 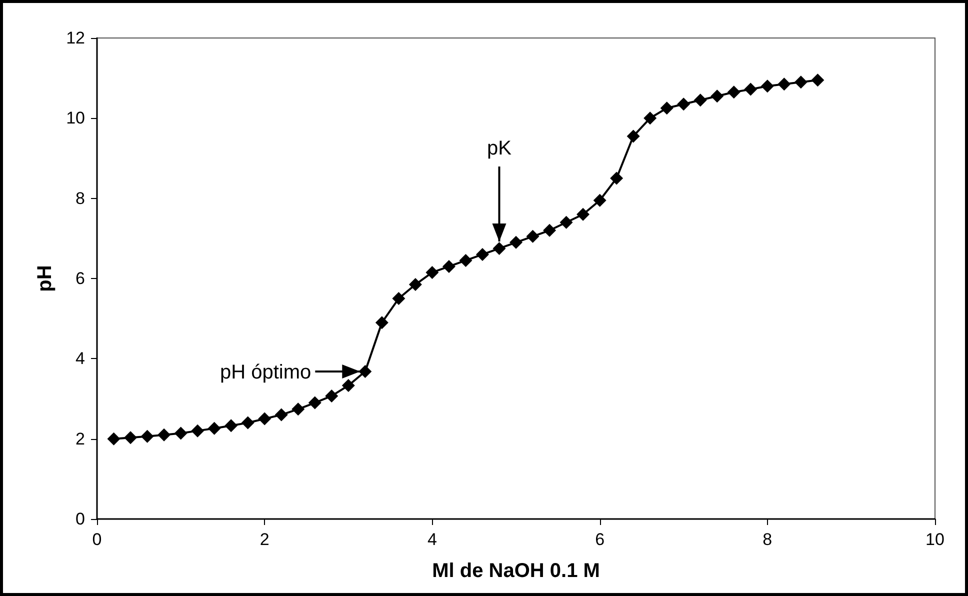 What do you see at coordinates (266, 372) in the screenshot?
I see `annotation: pH óptimo` at bounding box center [266, 372].